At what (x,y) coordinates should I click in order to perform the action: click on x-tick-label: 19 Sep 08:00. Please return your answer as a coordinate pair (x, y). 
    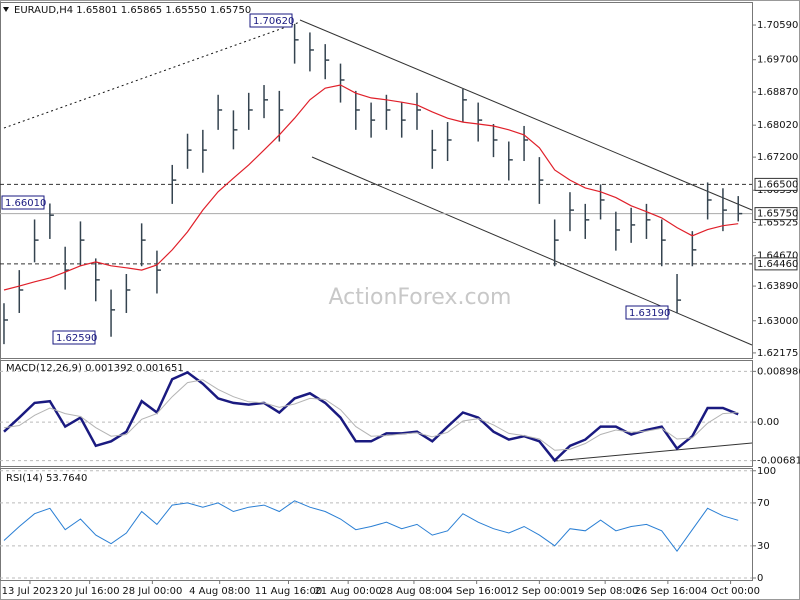
    Looking at the image, I should click on (605, 591).